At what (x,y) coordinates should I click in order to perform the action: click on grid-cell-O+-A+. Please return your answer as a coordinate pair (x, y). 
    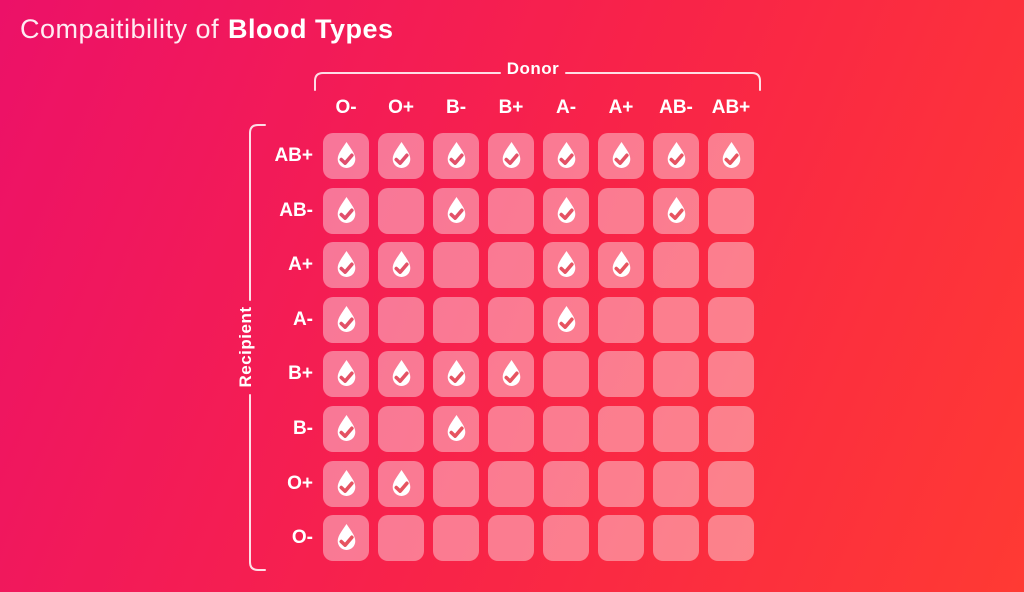
    Looking at the image, I should click on (621, 483).